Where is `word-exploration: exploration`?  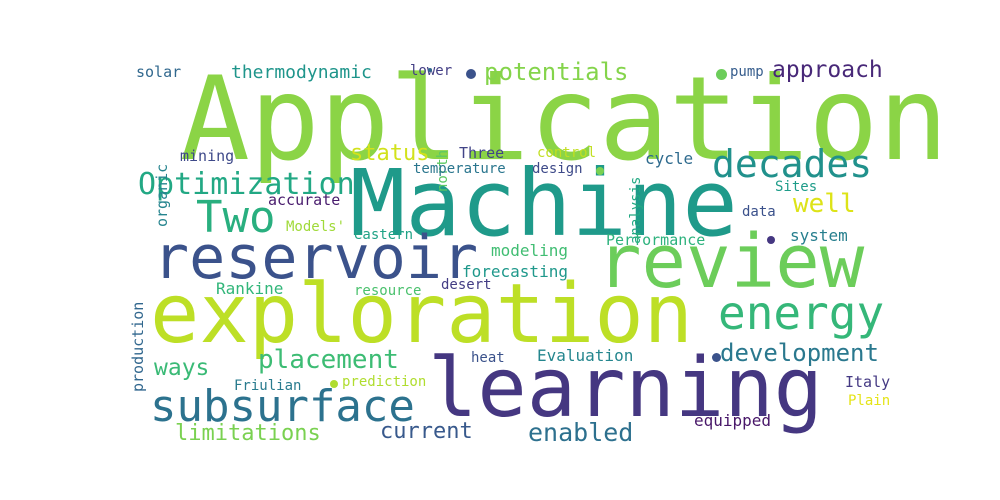
word-exploration: exploration is located at coordinates (422, 314).